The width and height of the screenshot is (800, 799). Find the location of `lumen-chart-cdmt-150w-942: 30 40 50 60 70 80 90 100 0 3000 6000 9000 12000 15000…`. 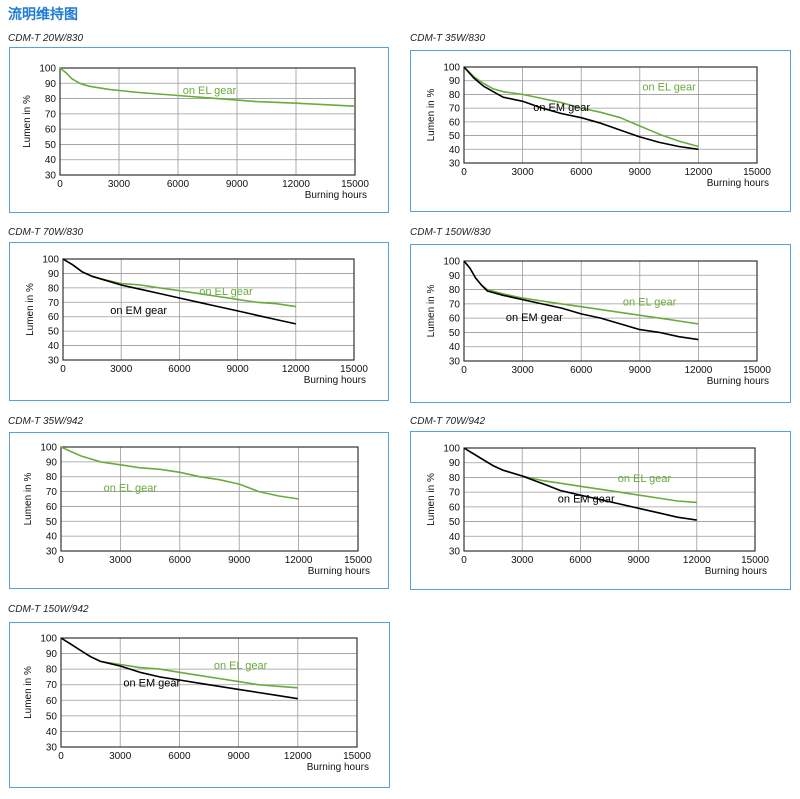

lumen-chart-cdmt-150w-942: 30 40 50 60 70 80 90 100 0 3000 6000 9000 12000 15000… is located at coordinates (199, 705).